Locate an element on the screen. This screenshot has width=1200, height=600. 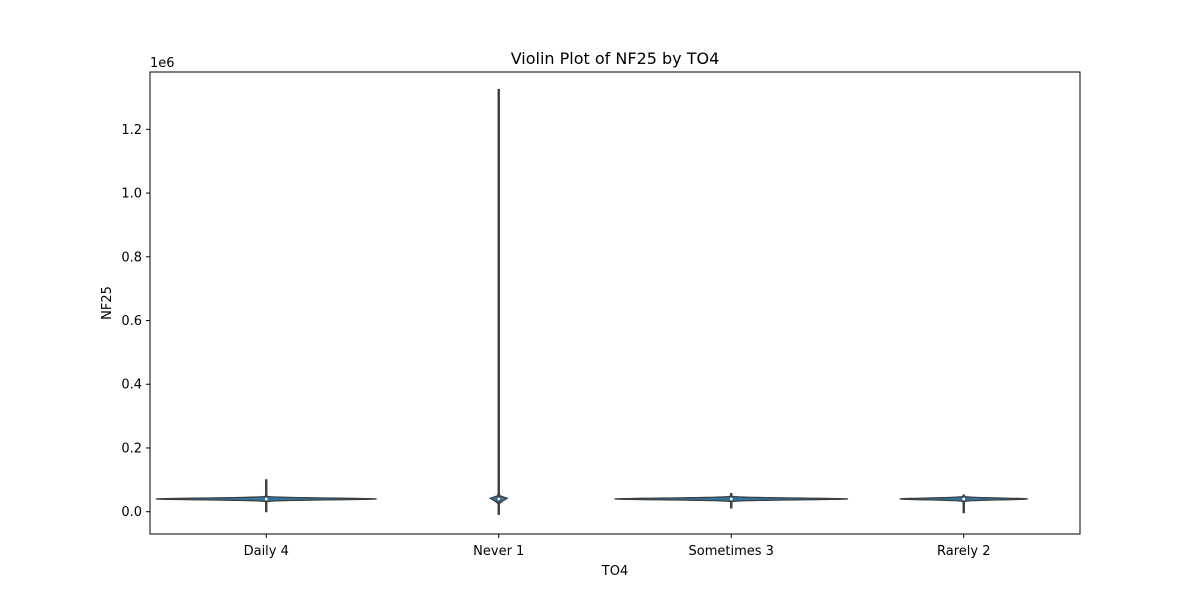
y-tick-label: 0.0 is located at coordinates (131, 512).